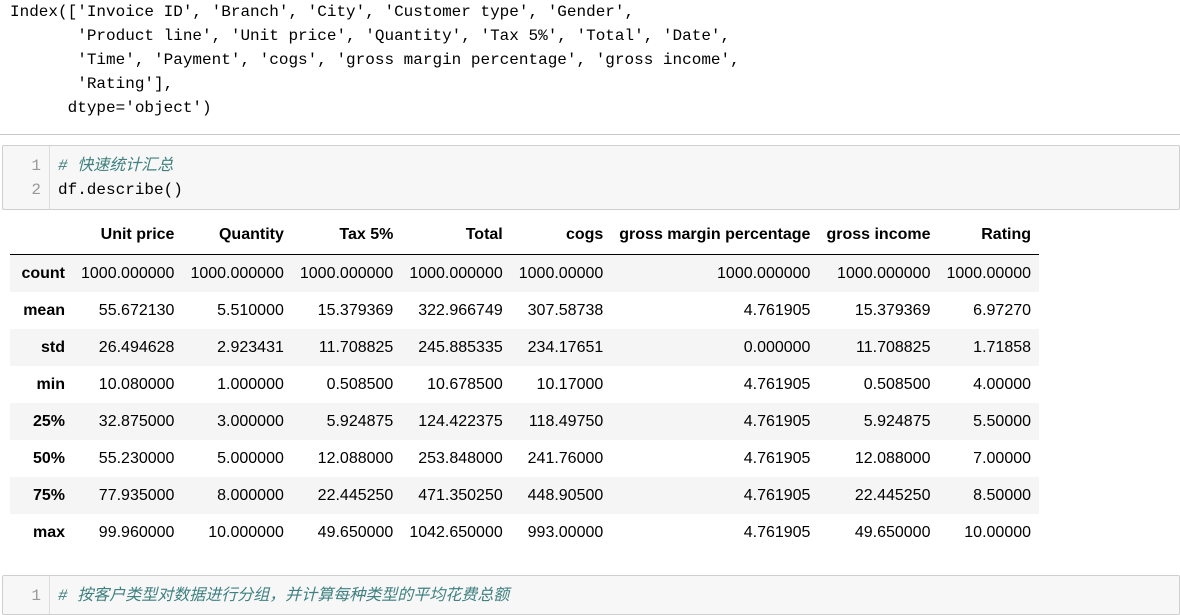 This screenshot has height=615, width=1180. Describe the element at coordinates (565, 458) in the screenshot. I see `table-cell: 241.76000` at that location.